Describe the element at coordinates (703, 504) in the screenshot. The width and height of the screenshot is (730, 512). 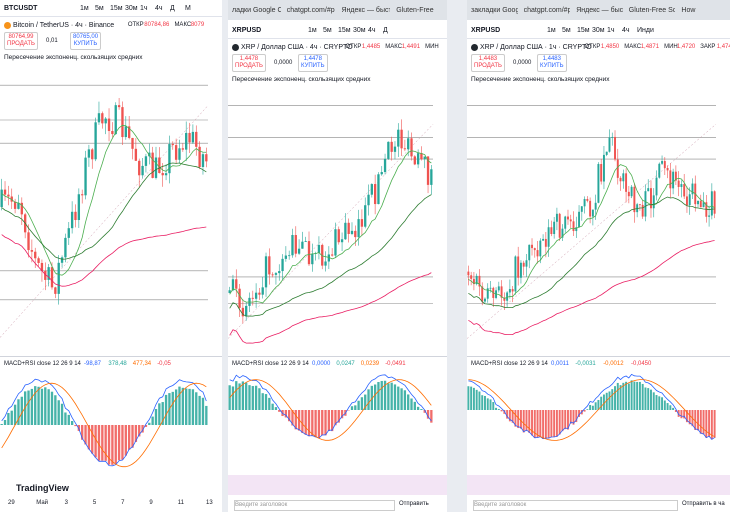
I see `send-button: Отправить в ча` at that location.